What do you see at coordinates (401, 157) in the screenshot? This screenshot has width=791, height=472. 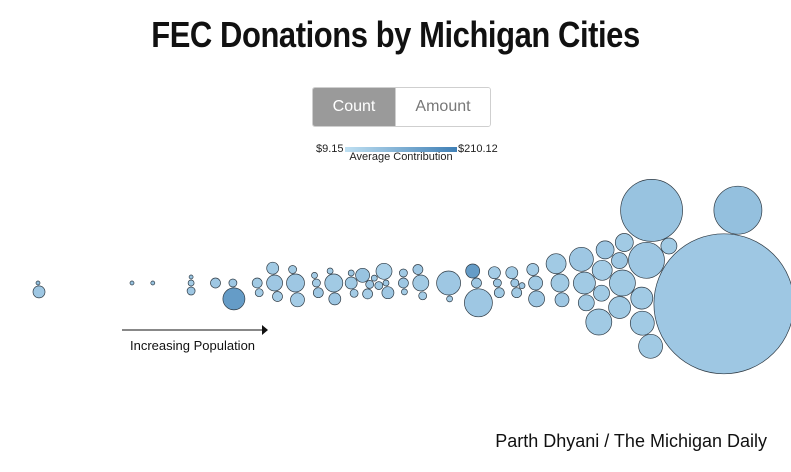 I see `legend-label: Average Contribution` at bounding box center [401, 157].